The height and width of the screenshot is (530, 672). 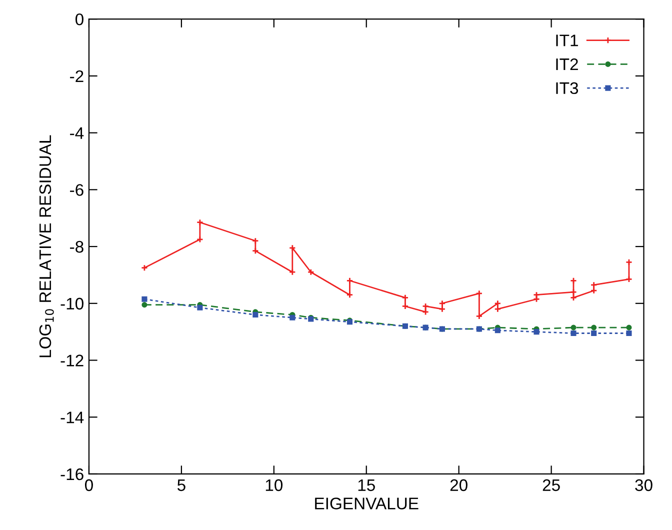 What do you see at coordinates (551, 485) in the screenshot?
I see `x-tick-label: 25` at bounding box center [551, 485].